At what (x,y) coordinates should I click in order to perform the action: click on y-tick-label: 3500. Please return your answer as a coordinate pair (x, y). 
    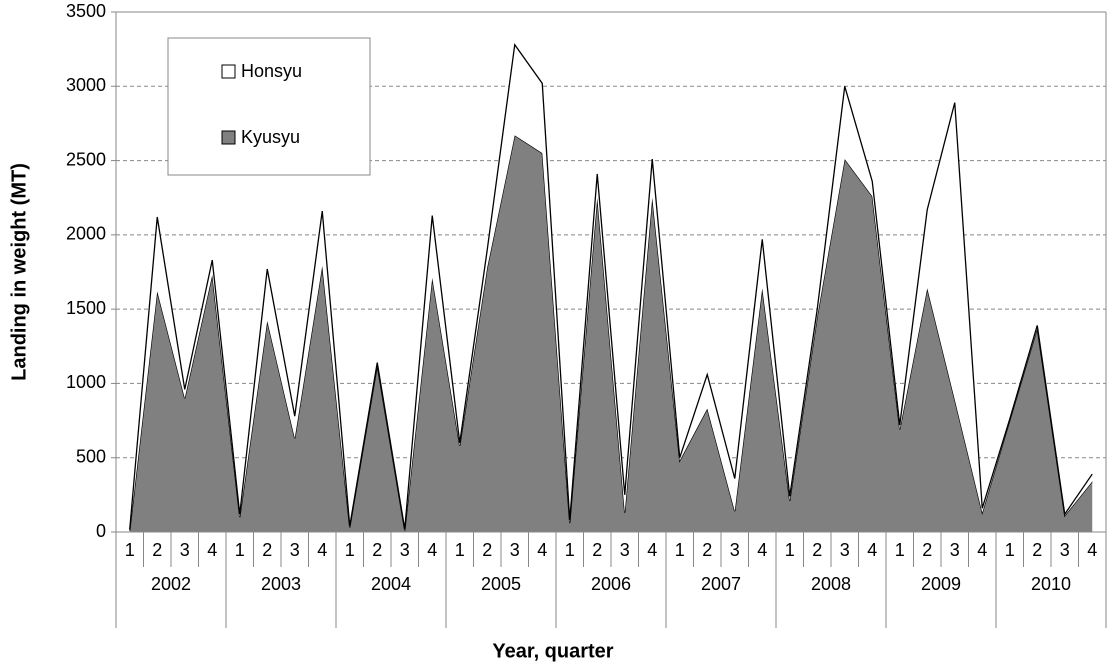
    Looking at the image, I should click on (86, 11).